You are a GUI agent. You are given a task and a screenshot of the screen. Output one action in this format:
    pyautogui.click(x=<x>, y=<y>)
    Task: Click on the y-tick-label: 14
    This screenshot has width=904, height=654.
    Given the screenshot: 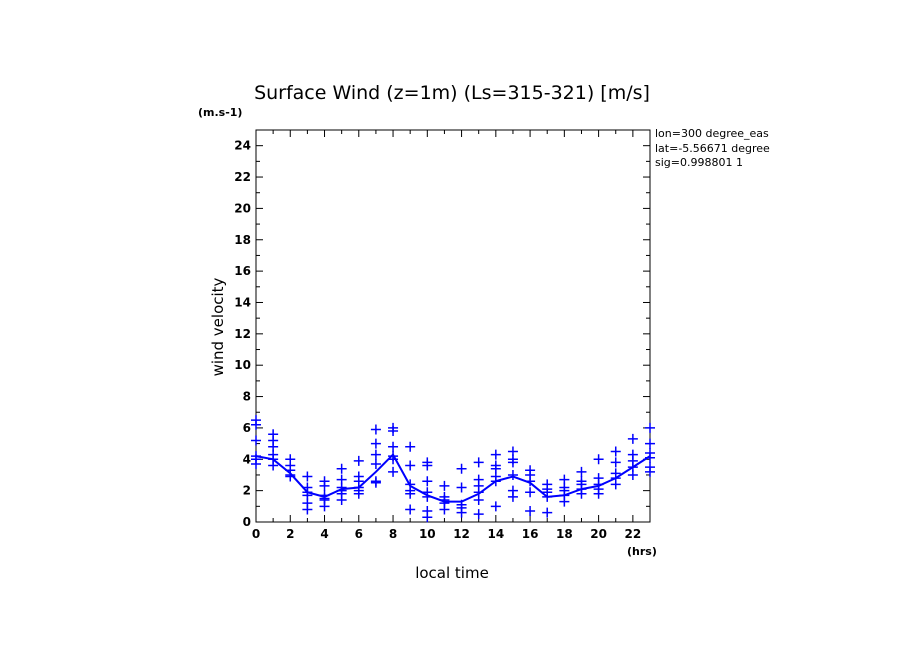 What is the action you would take?
    pyautogui.click(x=242, y=302)
    